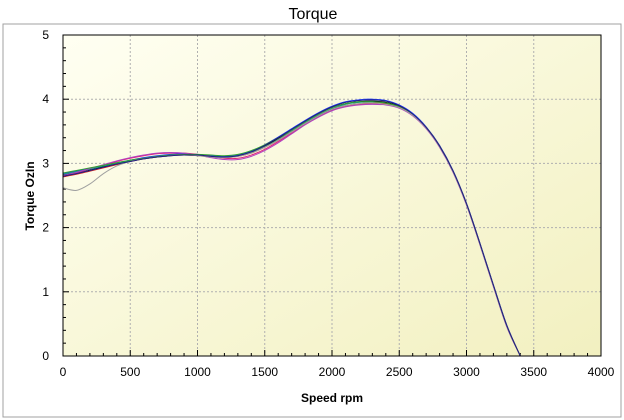  Describe the element at coordinates (45, 292) in the screenshot. I see `y-tick-label: 1` at that location.